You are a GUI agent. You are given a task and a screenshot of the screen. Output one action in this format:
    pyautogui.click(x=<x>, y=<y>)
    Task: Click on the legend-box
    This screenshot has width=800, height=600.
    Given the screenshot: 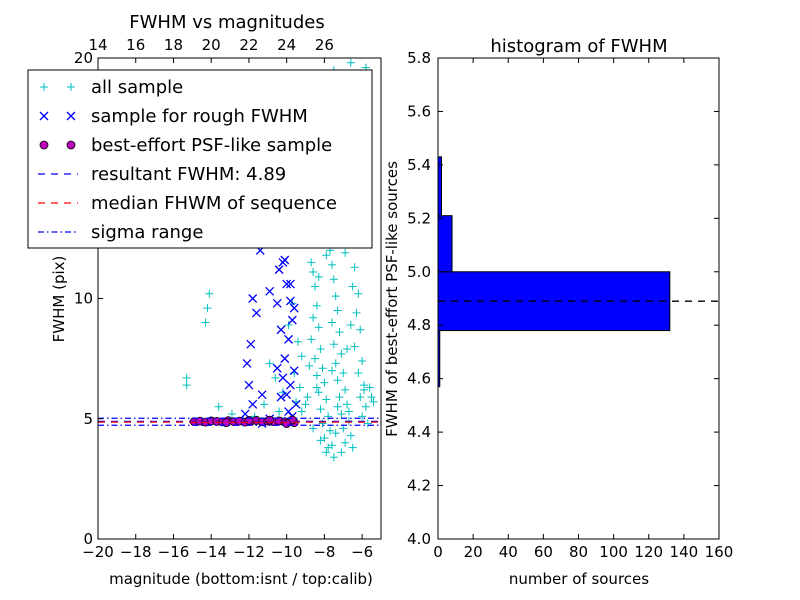 What is the action you would take?
    pyautogui.click(x=200, y=159)
    